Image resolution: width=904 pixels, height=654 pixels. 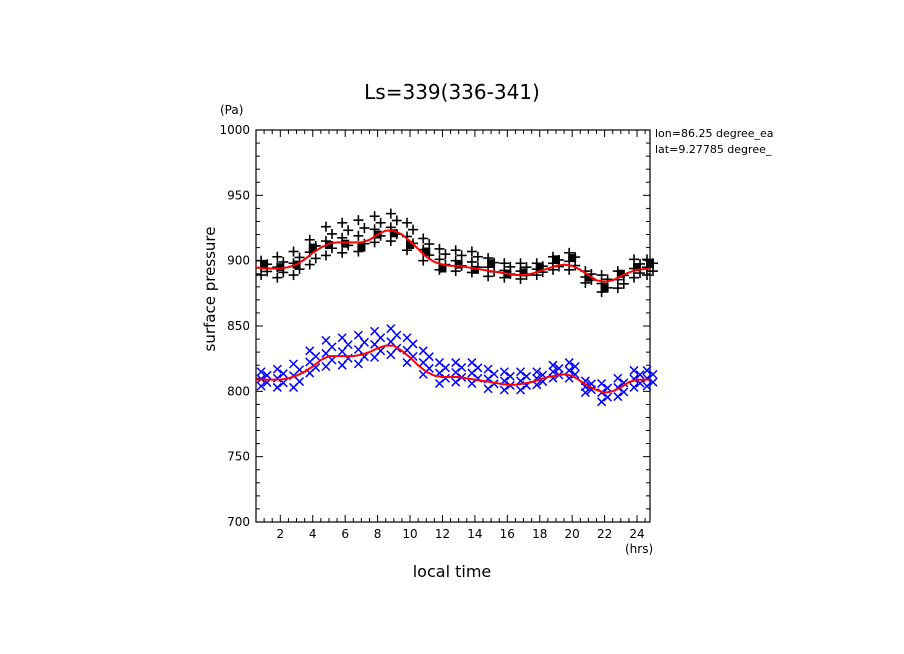 I want to click on chart-title: Ls=339(336-341), so click(x=452, y=92).